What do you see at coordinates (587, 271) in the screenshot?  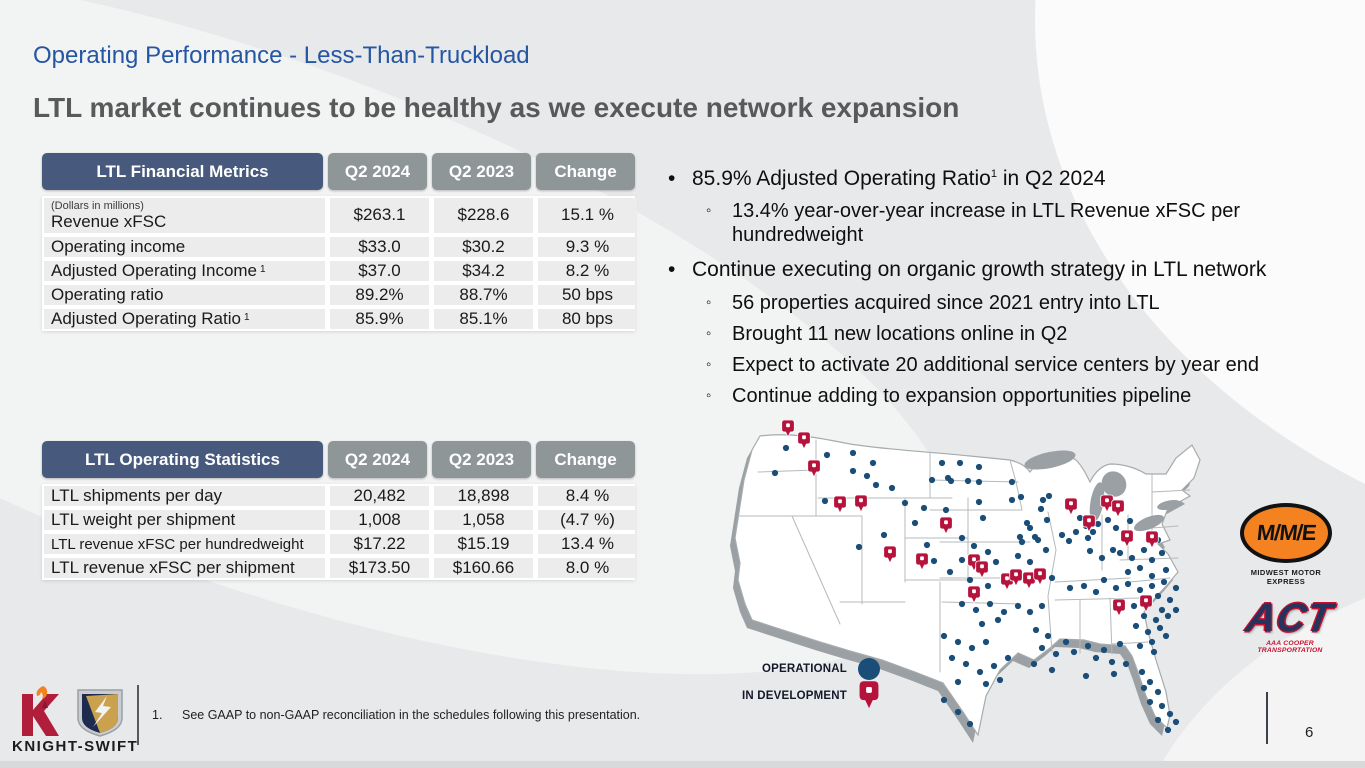 I see `value-cell: 8.2 %` at bounding box center [587, 271].